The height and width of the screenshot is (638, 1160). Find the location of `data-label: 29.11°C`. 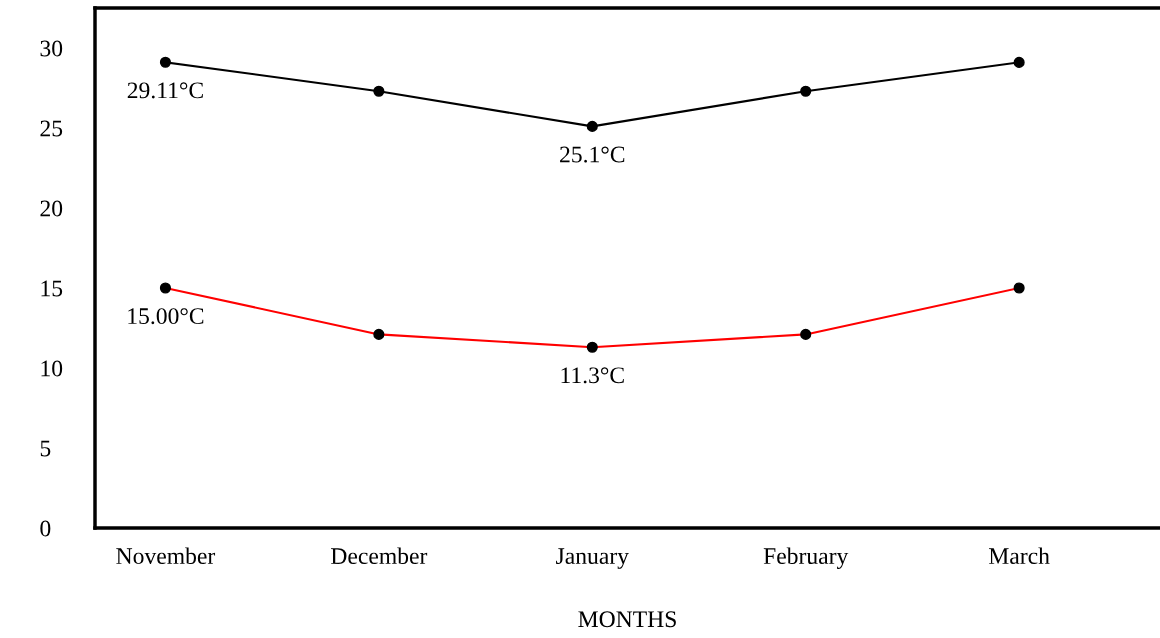

data-label: 29.11°C is located at coordinates (165, 90).